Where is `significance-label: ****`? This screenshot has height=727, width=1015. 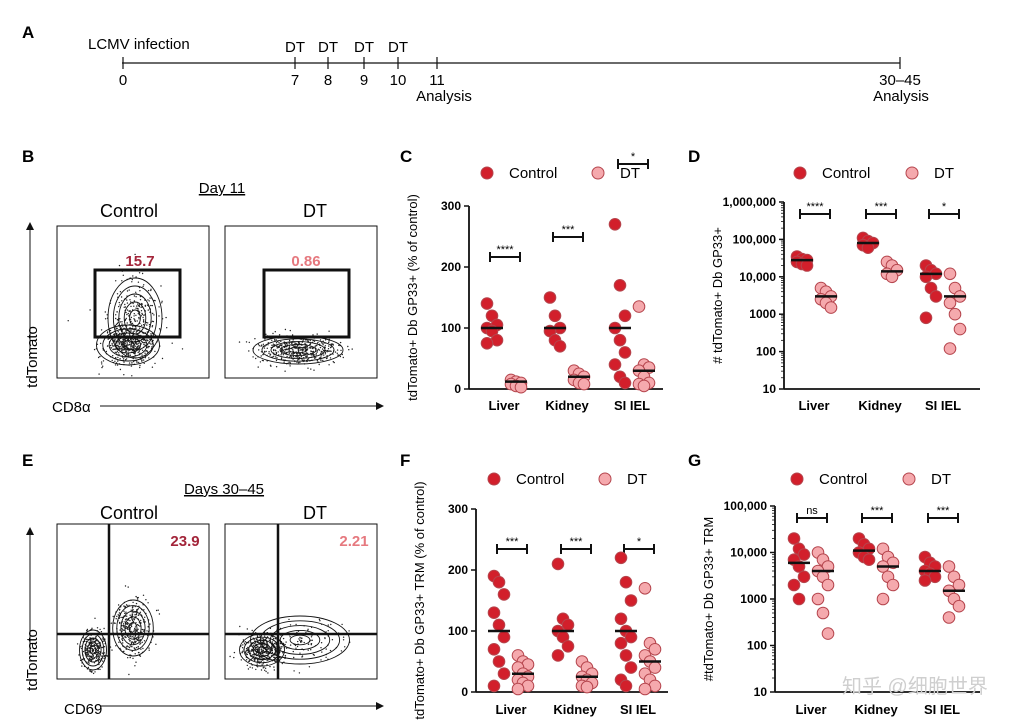
significance-label: **** is located at coordinates (505, 250).